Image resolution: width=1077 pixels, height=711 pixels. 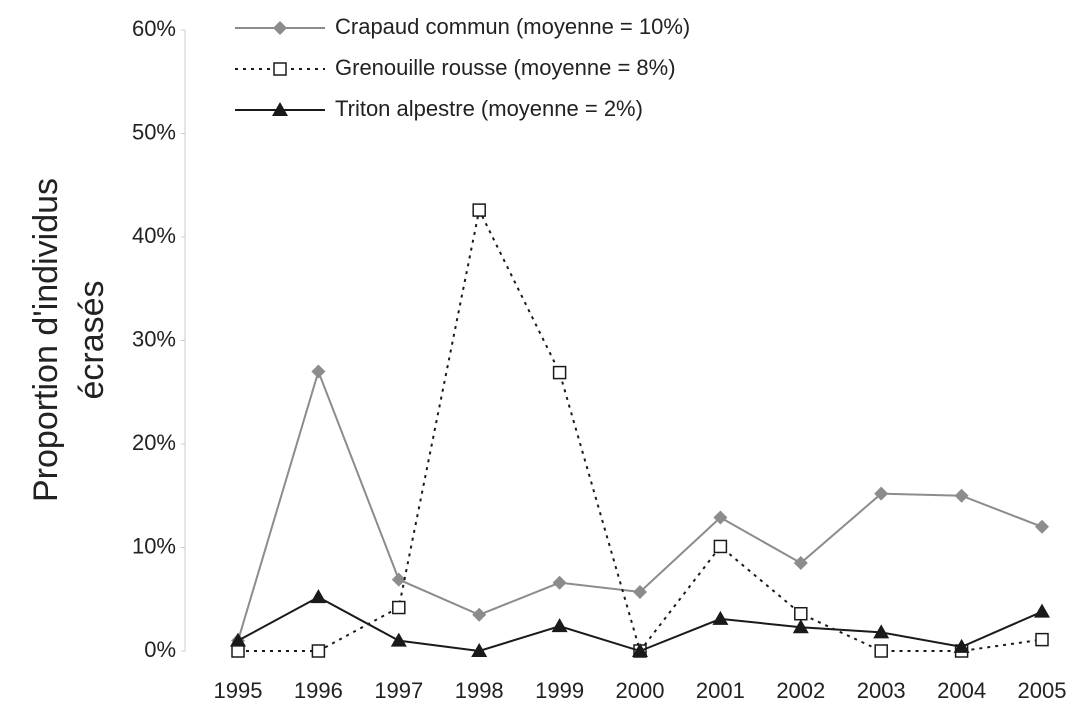 What do you see at coordinates (512, 26) in the screenshot?
I see `legend-label: Crapaud commun (moyenne = 10%)` at bounding box center [512, 26].